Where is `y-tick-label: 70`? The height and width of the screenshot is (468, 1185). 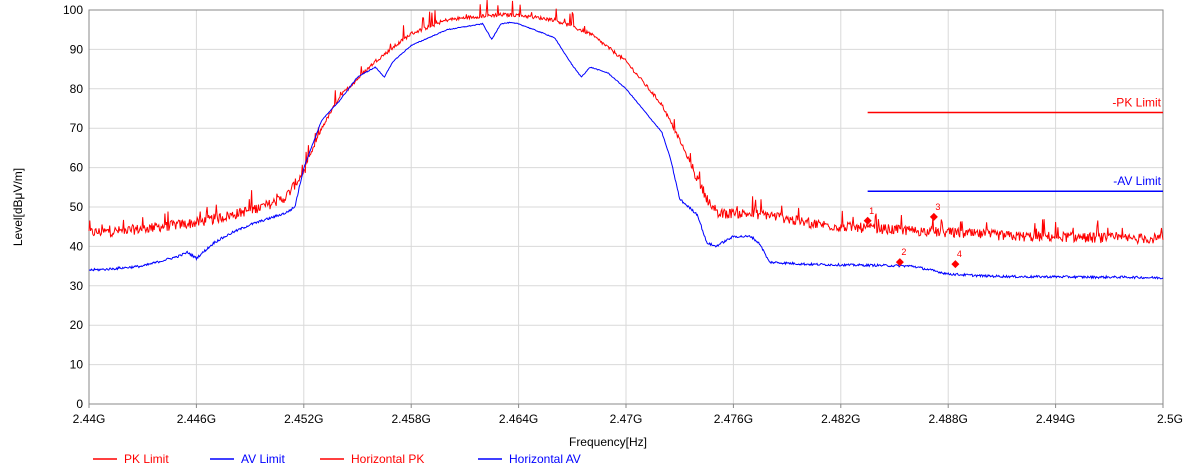
y-tick-label: 70 is located at coordinates (77, 128).